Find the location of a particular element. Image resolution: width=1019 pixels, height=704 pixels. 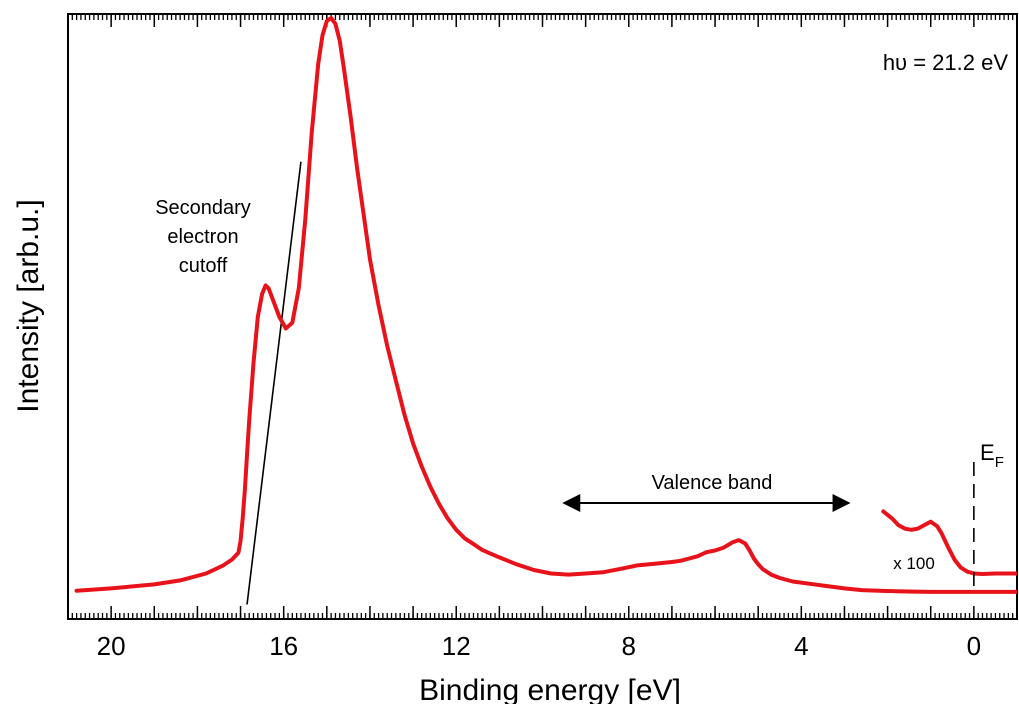

x-tick-label: 8 is located at coordinates (629, 646).